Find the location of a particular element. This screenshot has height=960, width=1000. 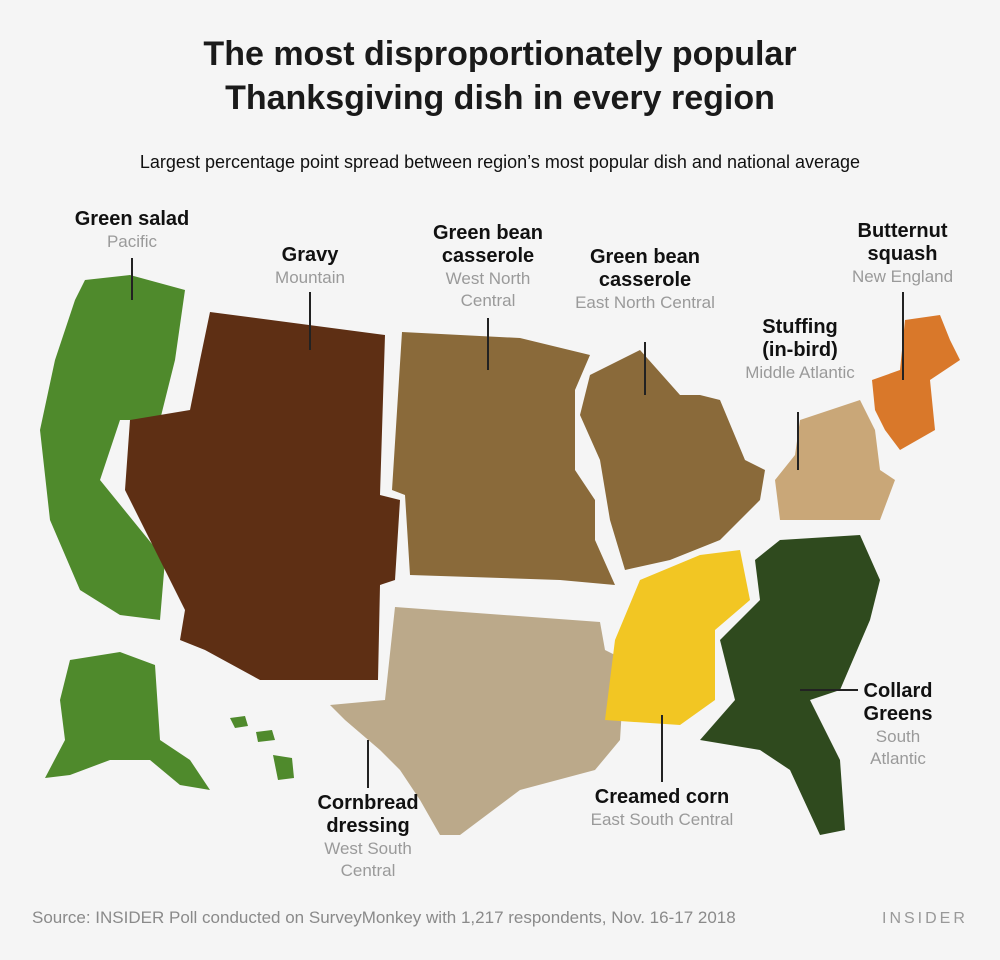

label-pacific: Green salad Pacific is located at coordinates (132, 230).